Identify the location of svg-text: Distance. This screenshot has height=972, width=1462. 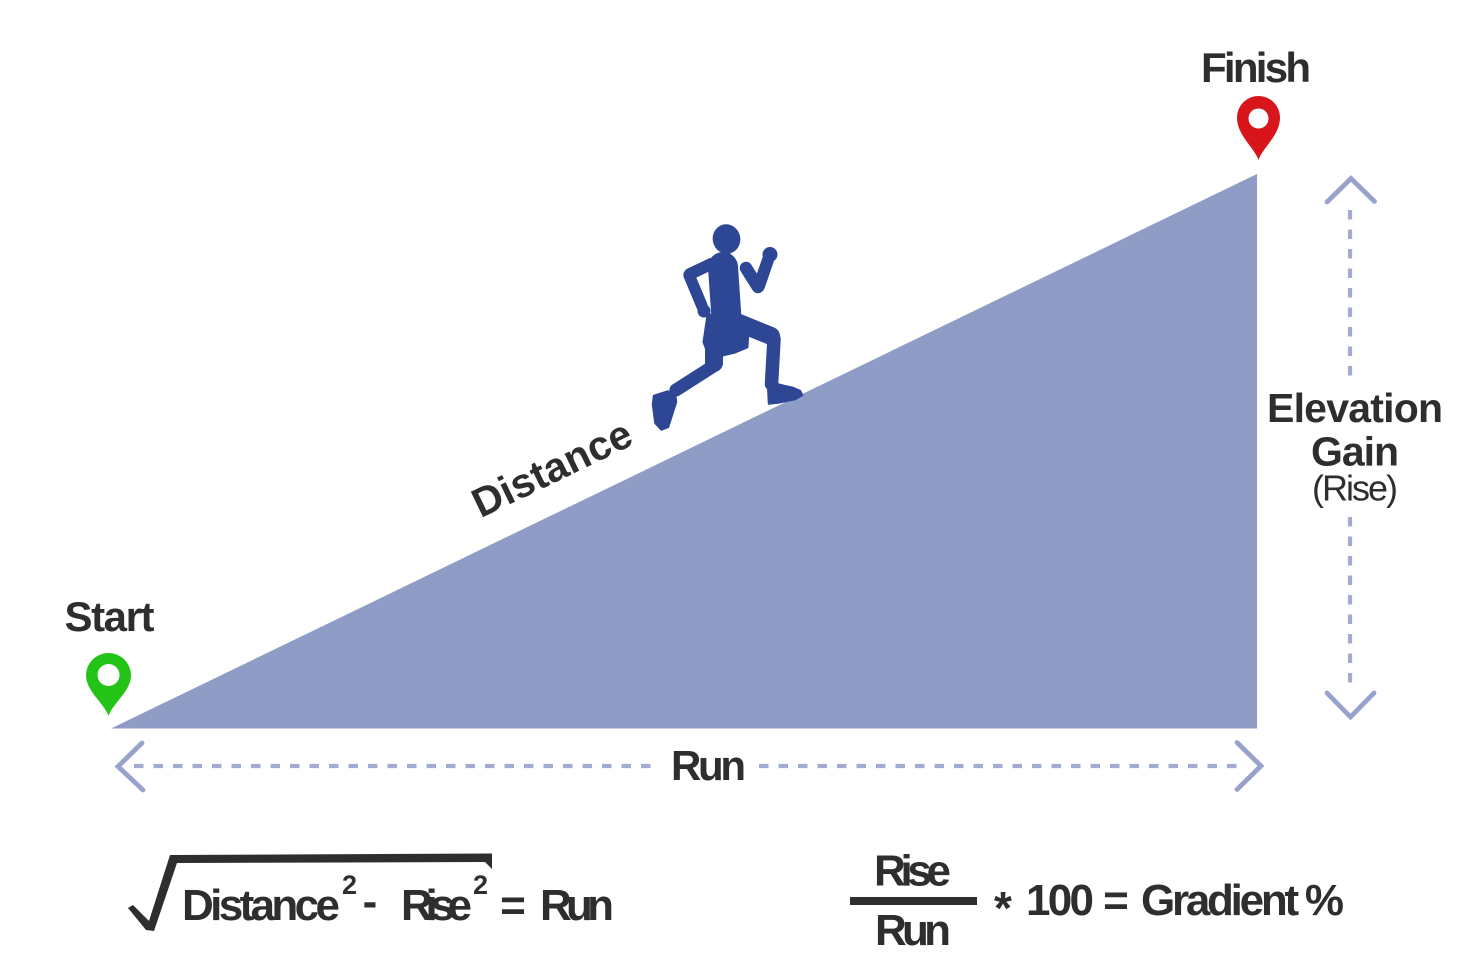
(261, 905).